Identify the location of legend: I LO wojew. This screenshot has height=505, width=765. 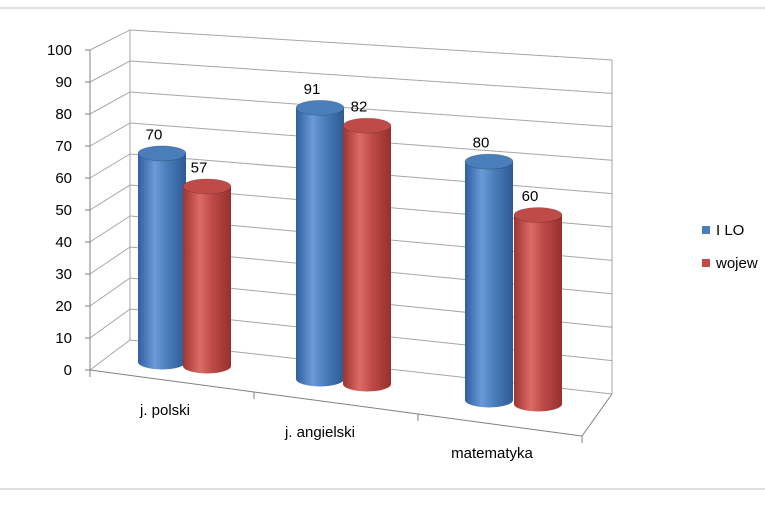
(730, 247).